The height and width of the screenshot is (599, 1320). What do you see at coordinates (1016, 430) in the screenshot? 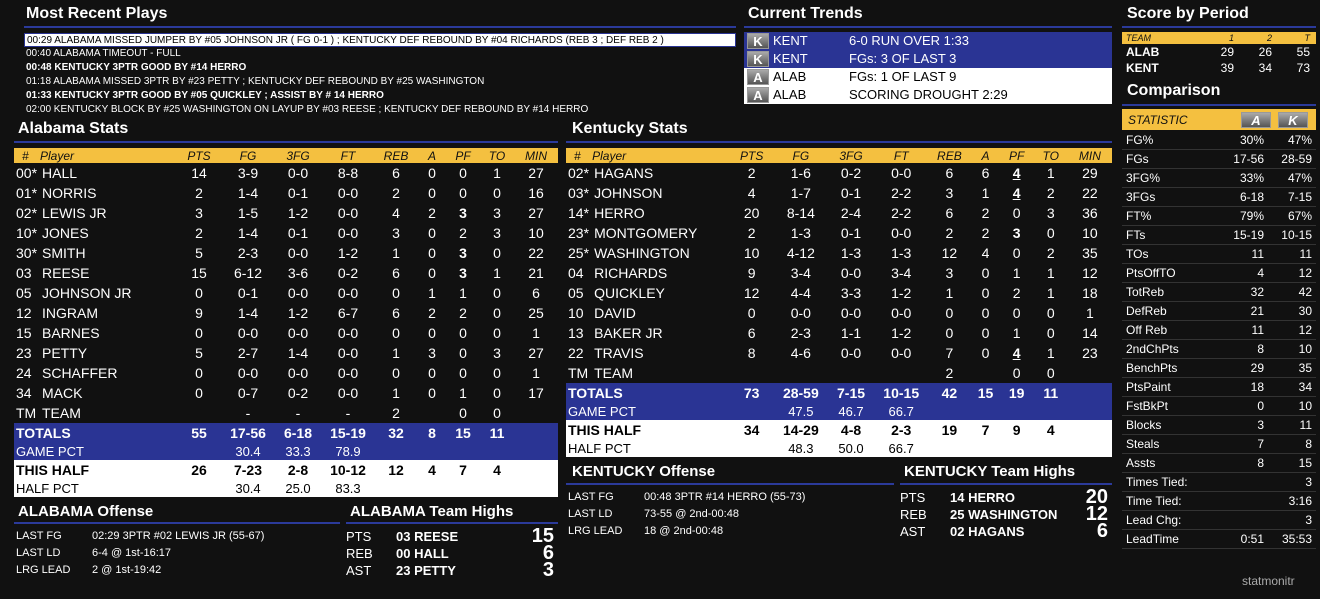
I see `summary-cell: 9` at bounding box center [1016, 430].